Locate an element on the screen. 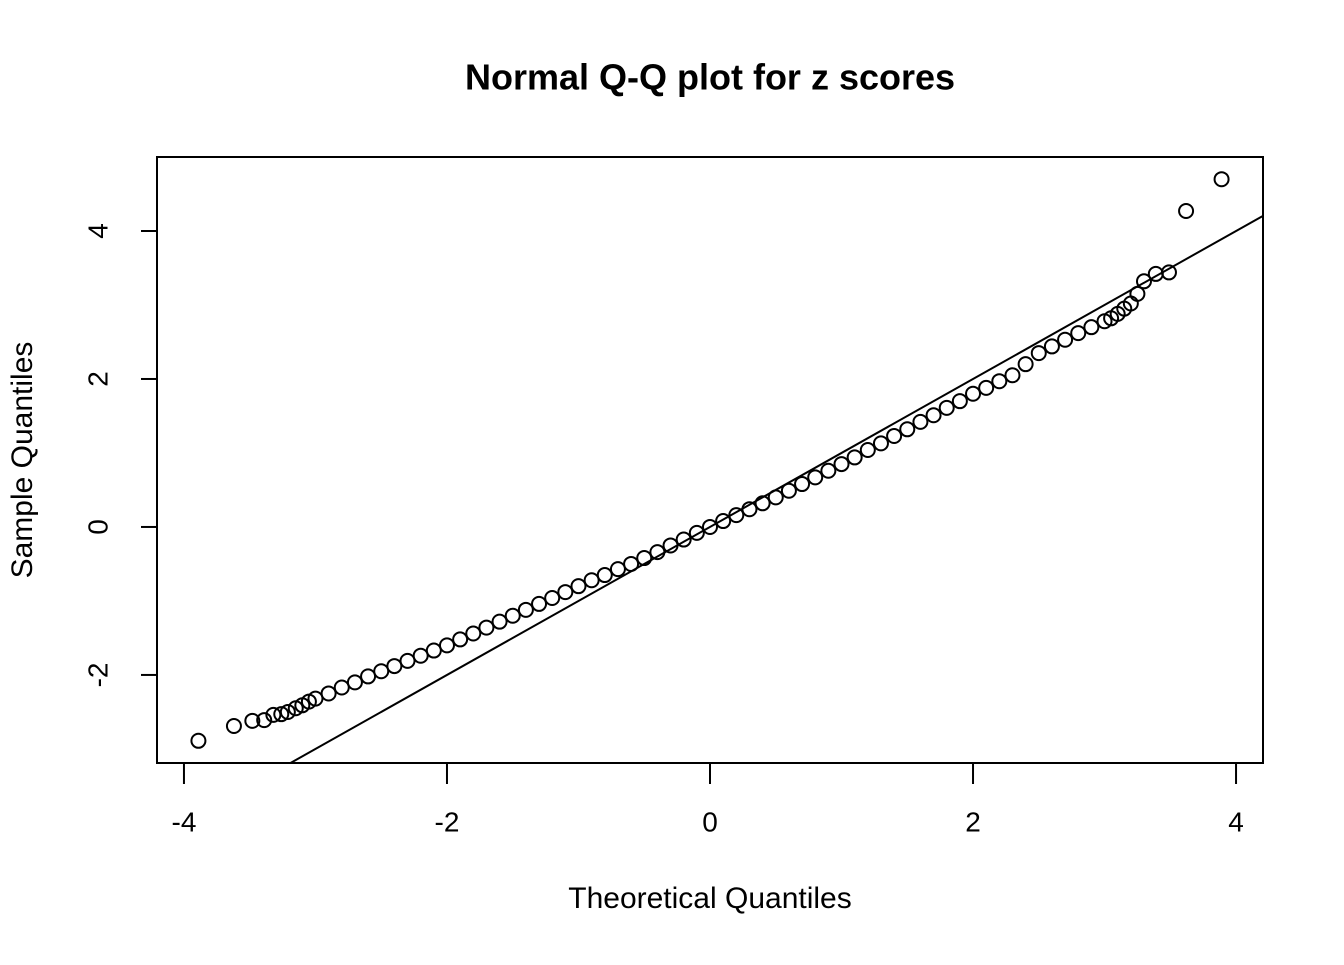 The height and width of the screenshot is (965, 1344). x-tick-label: -4 is located at coordinates (184, 821).